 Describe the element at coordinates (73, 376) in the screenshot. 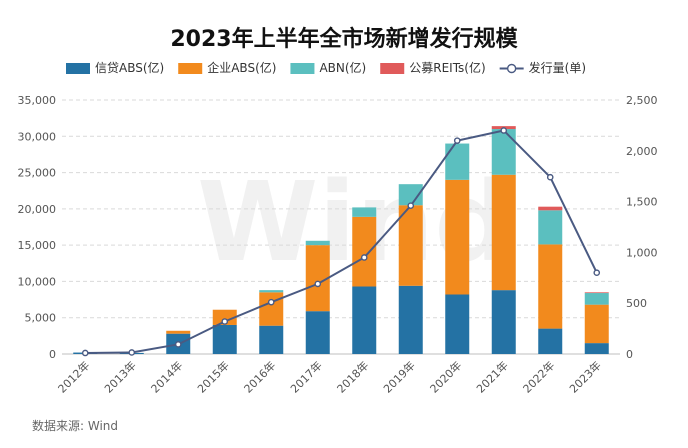

I see `x-tick-label: 2012年` at that location.